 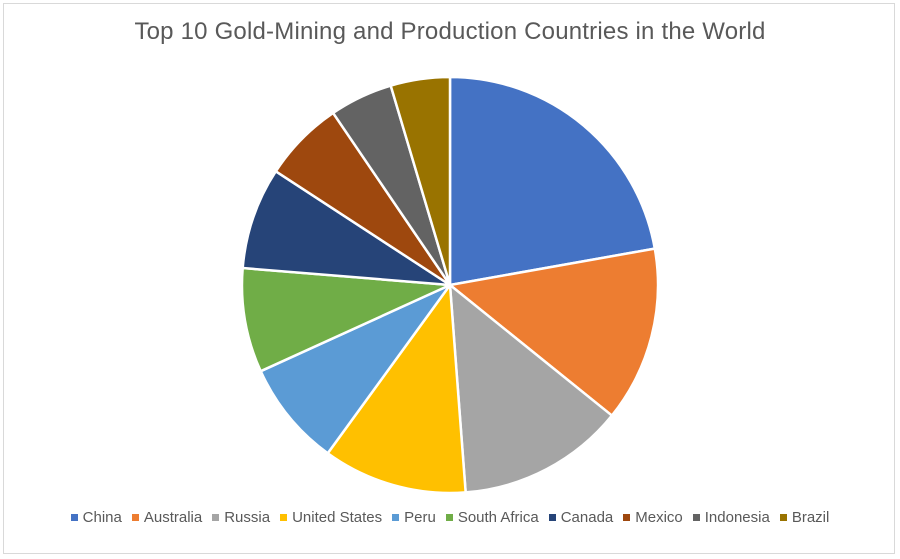 I want to click on legend-item-peru: Peru, so click(x=414, y=517).